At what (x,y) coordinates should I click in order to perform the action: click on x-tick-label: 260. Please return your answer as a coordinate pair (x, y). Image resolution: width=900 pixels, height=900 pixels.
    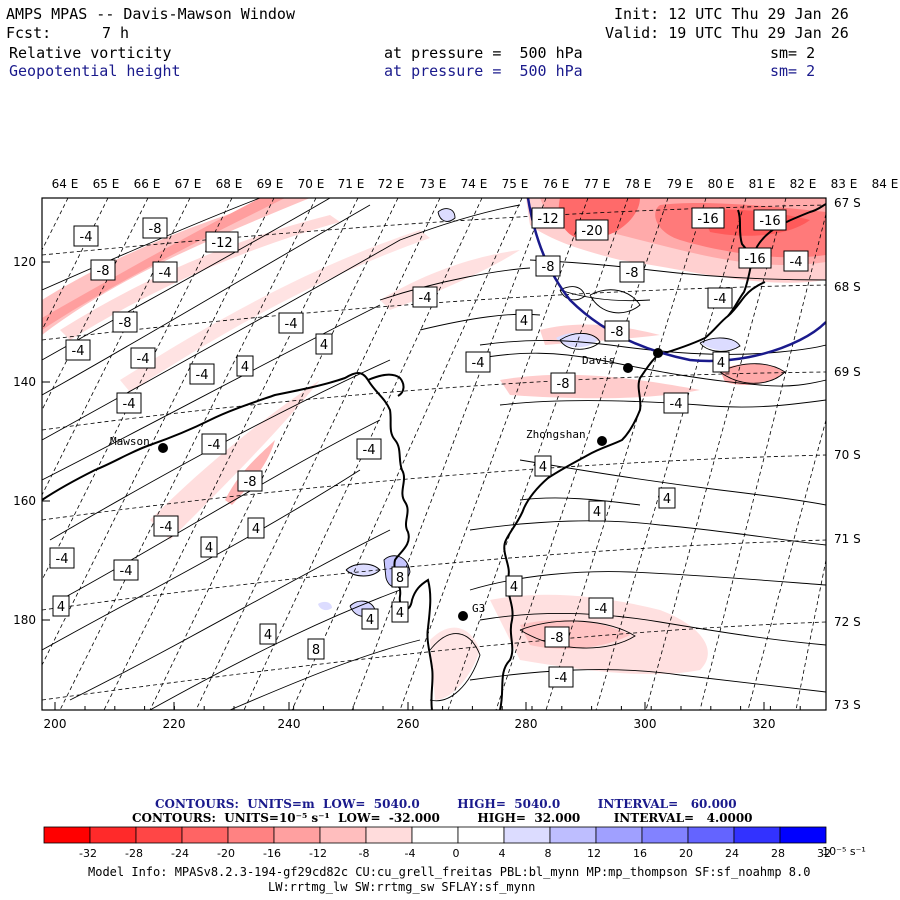
    Looking at the image, I should click on (408, 724).